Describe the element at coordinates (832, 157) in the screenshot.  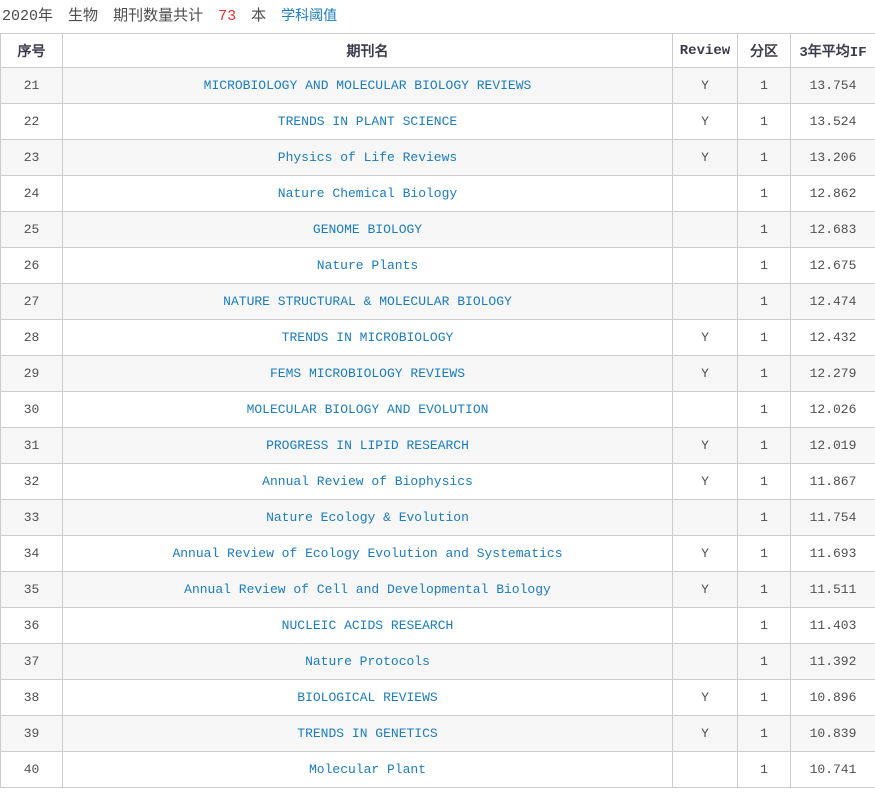
I see `if-value-cell: 13.206` at that location.